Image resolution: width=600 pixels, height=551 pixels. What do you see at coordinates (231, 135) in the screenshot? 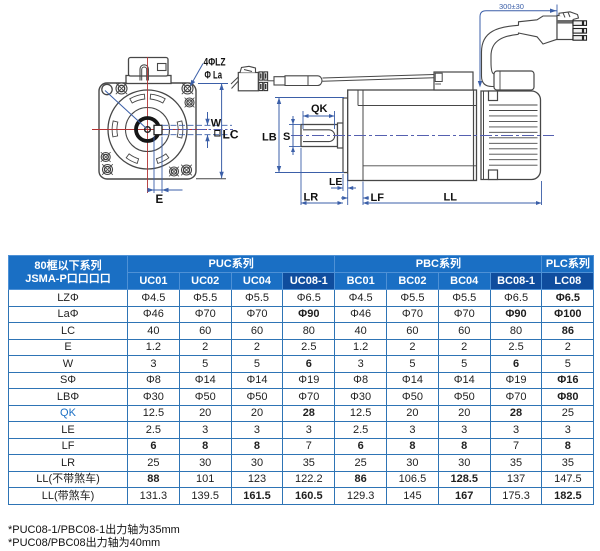
I see `svg-text: LC` at bounding box center [231, 135].